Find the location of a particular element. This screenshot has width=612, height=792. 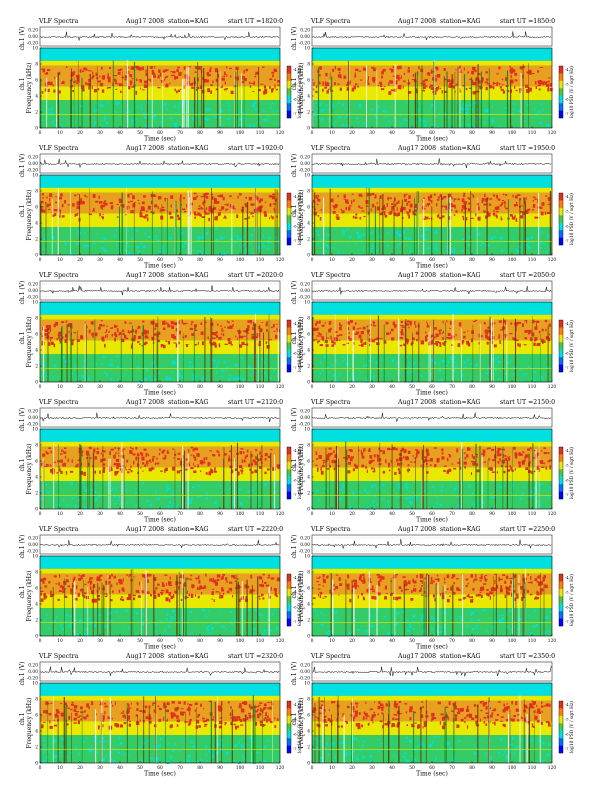

y-axis-label: Frequency (kHz) is located at coordinates (301, 468).